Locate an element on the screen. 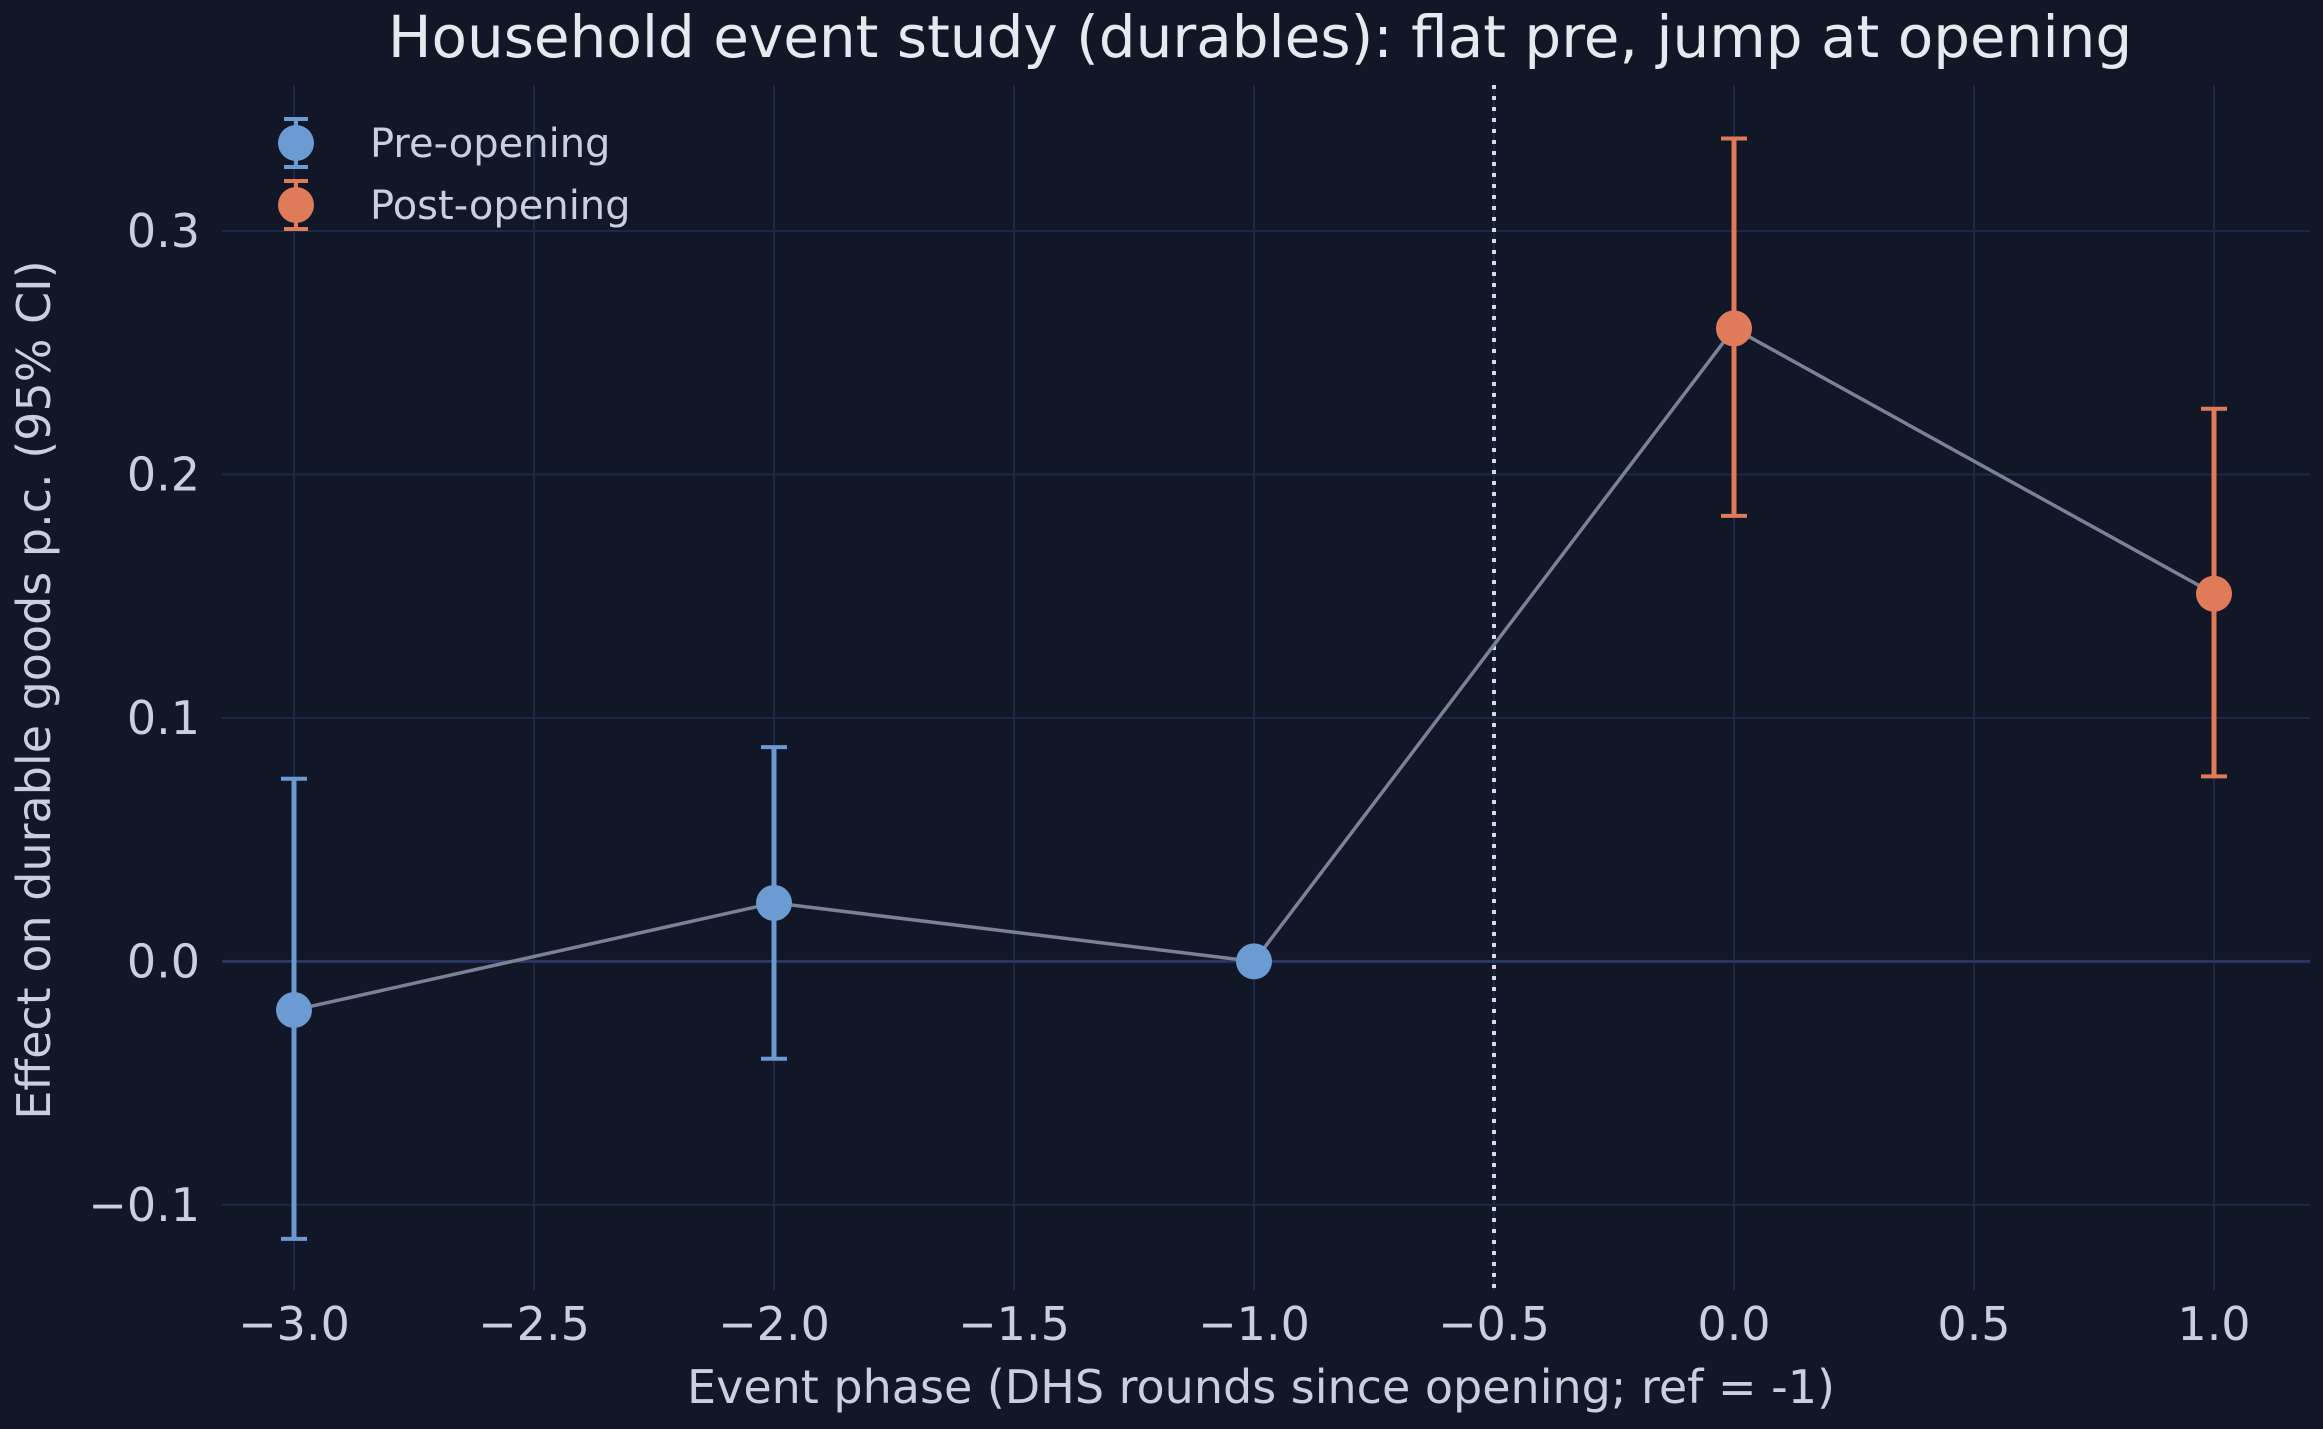 The width and height of the screenshot is (2323, 1429). x-tick-label-3: −1.5 is located at coordinates (1014, 1324).